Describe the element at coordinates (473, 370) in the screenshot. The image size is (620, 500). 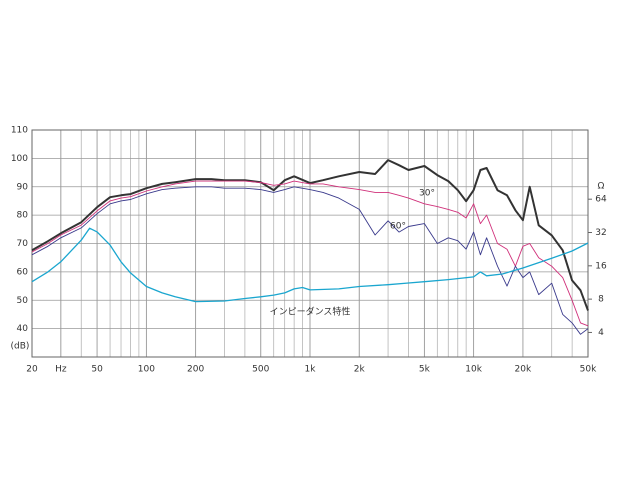
I see `x-tick-label: 10k` at that location.